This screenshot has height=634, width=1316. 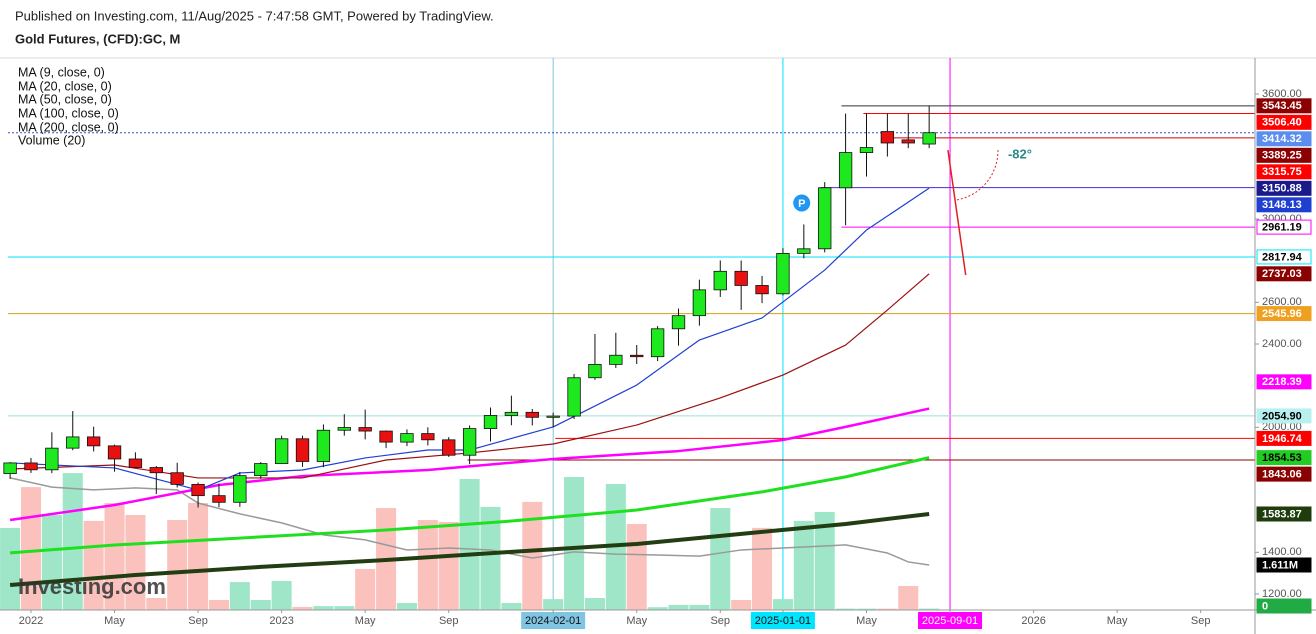 I want to click on x-tick-label: 2026, so click(x=1033, y=621).